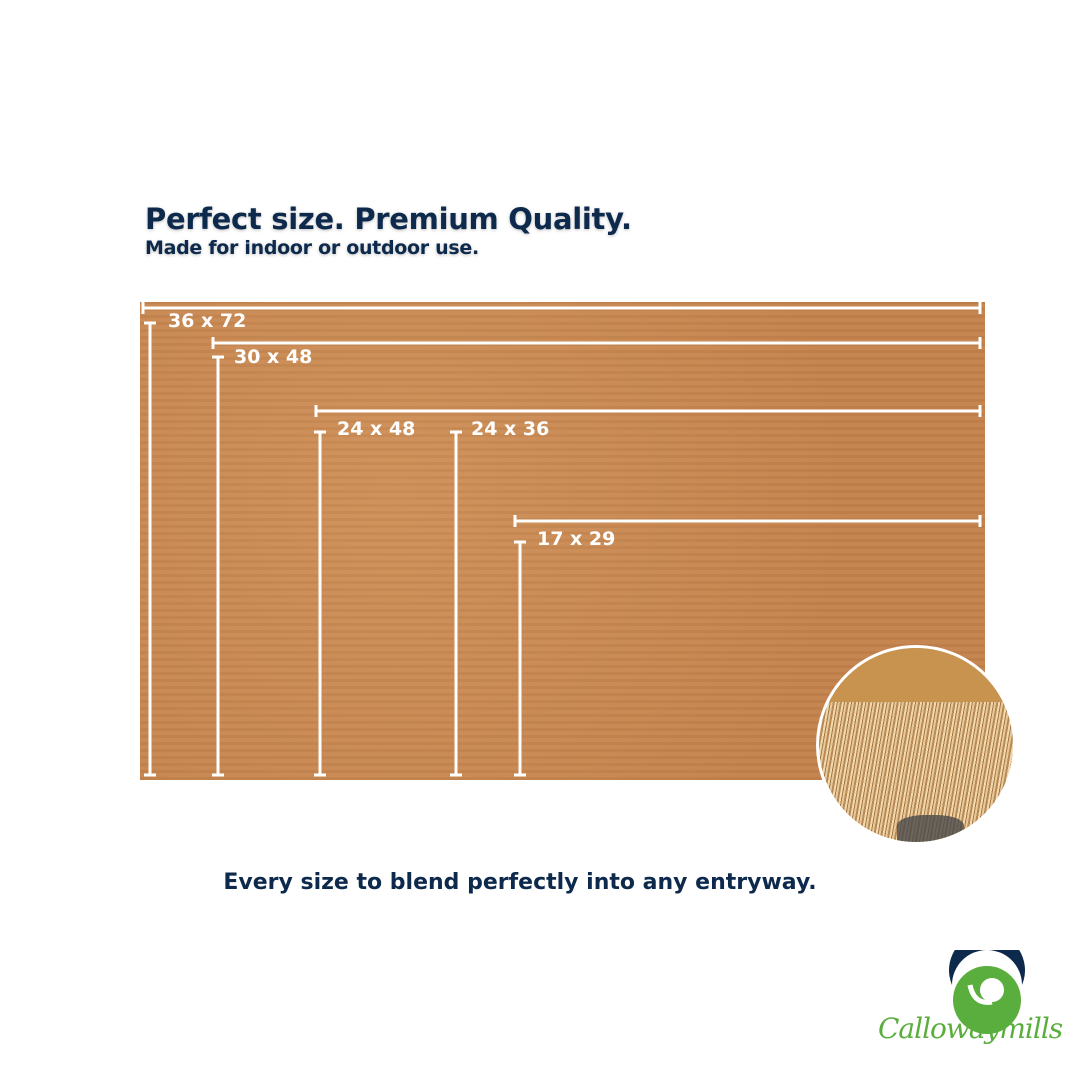  Describe the element at coordinates (312, 248) in the screenshot. I see `subheadline: Made for indoor or outdoor use.` at that location.